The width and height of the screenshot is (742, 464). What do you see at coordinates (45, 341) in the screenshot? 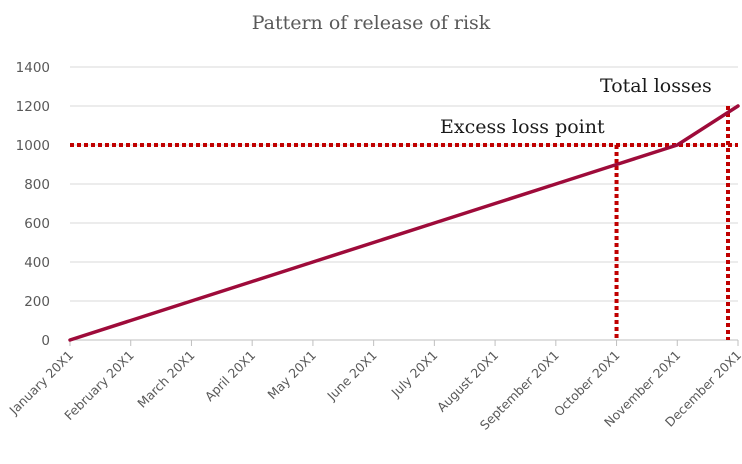
I see `y-tick-label: 0` at bounding box center [45, 341].